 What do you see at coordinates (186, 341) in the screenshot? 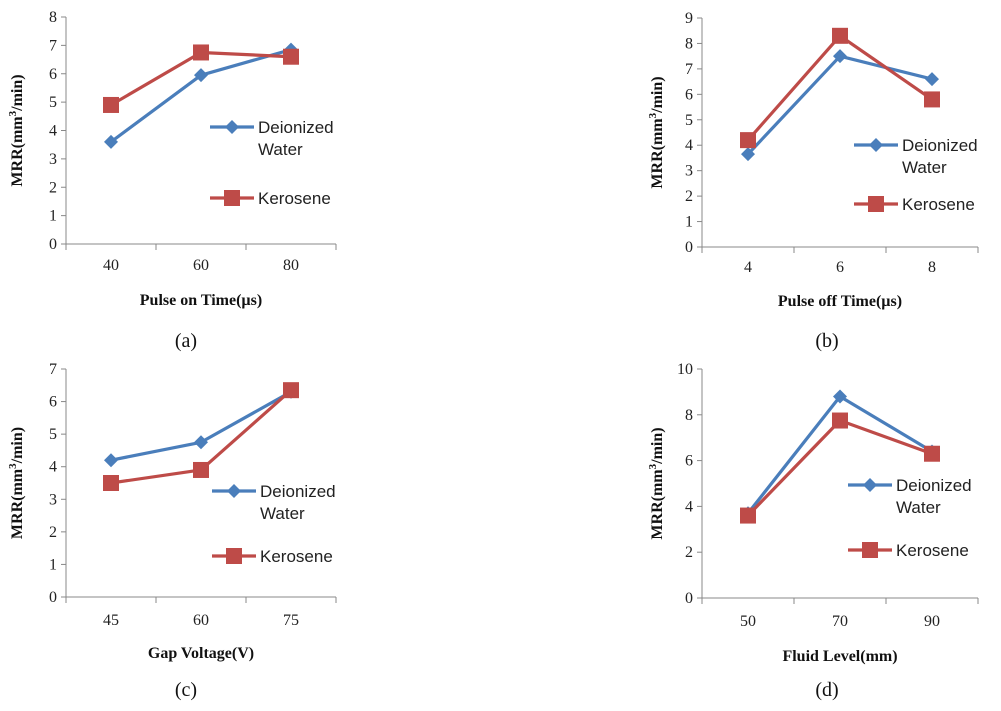
I see `panel-label: (a)` at bounding box center [186, 341].